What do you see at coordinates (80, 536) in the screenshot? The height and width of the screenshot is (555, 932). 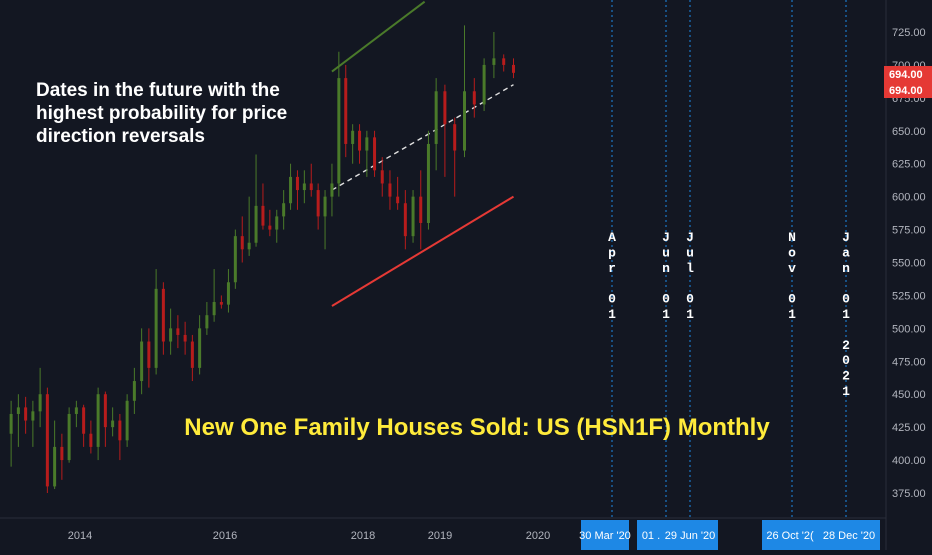 I see `x-tick-label: 2014` at bounding box center [80, 536].